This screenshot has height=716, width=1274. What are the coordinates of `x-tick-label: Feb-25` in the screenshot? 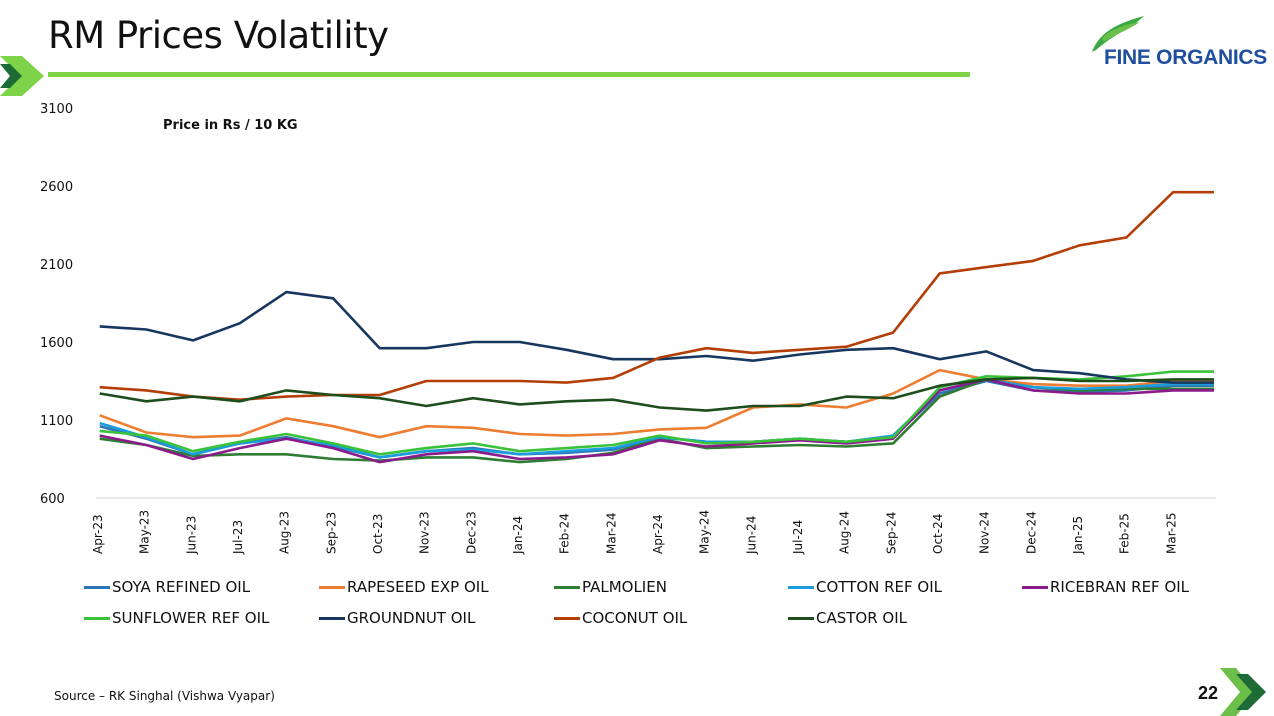 It's located at (1125, 533).